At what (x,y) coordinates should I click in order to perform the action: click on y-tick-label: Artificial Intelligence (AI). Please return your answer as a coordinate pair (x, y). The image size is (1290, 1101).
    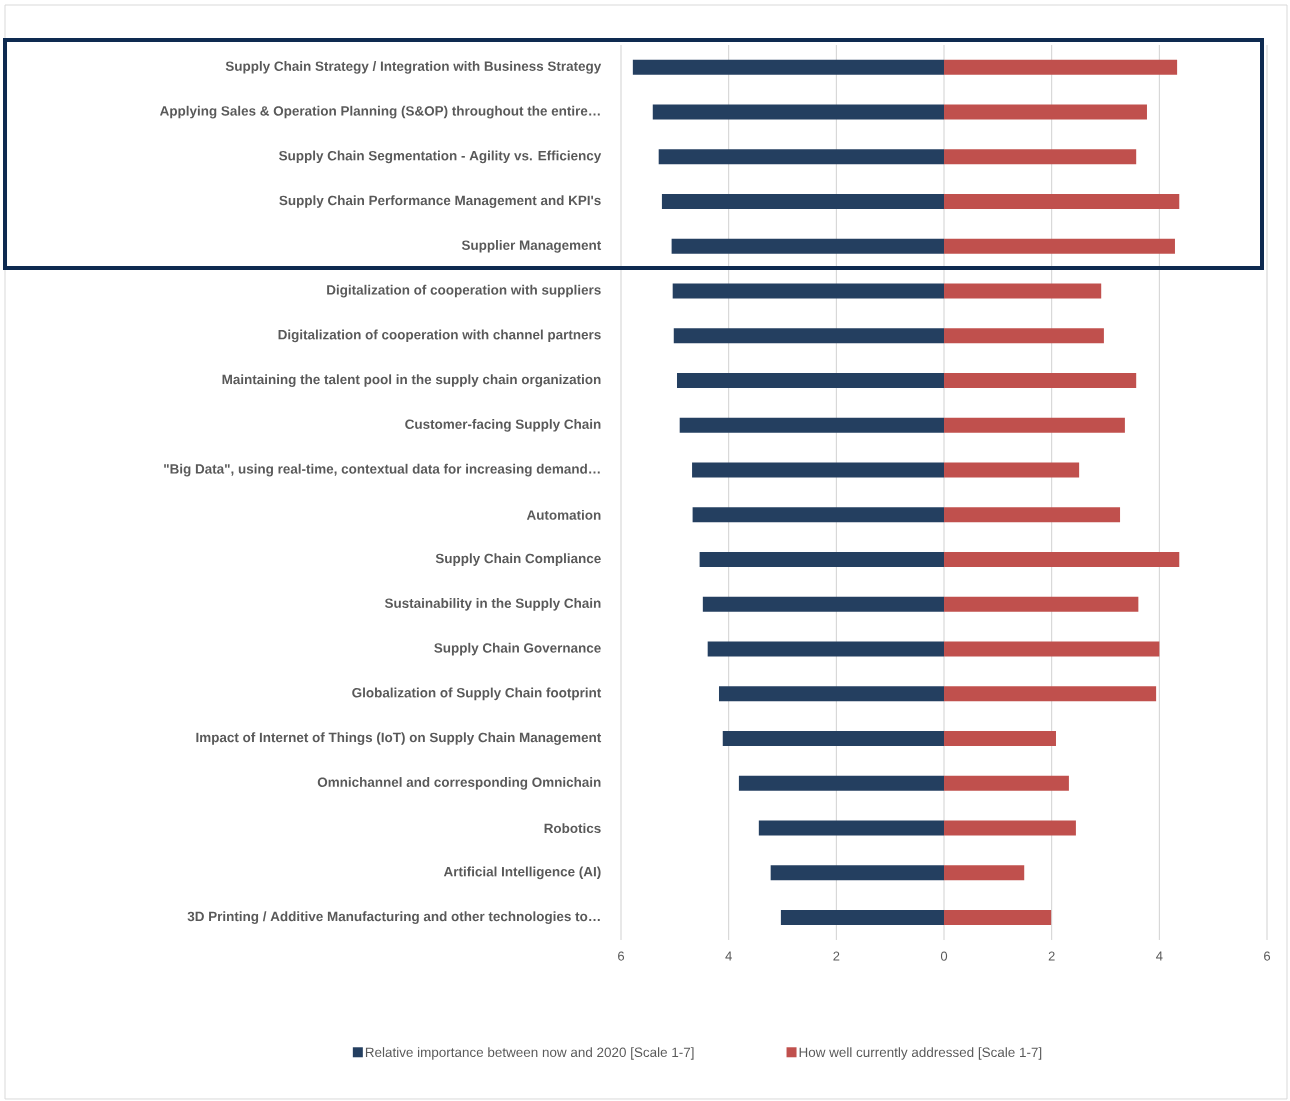
    Looking at the image, I should click on (522, 873).